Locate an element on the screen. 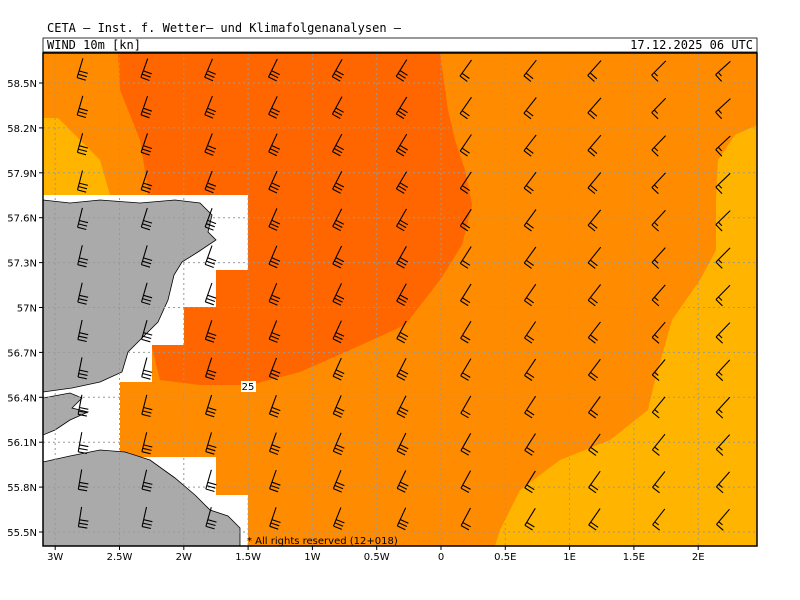 This screenshot has width=800, height=600. lat-label: 57.9N is located at coordinates (22, 174).